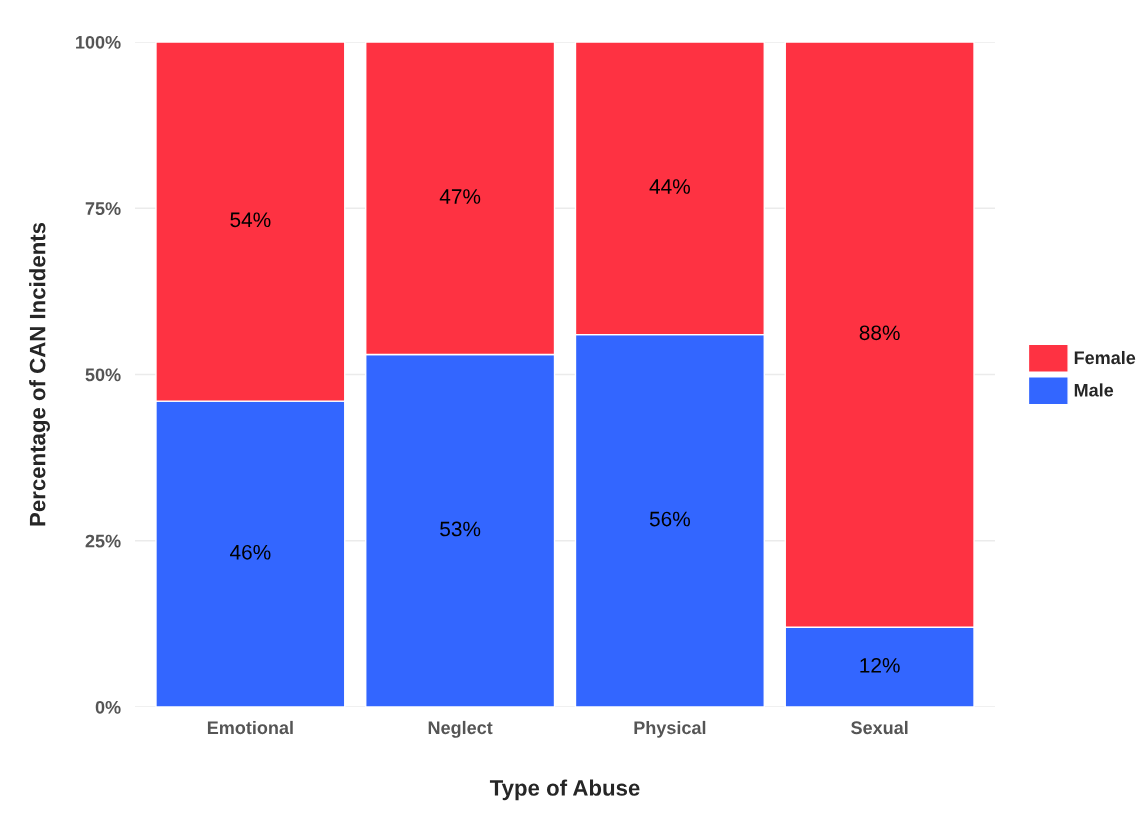 This screenshot has width=1147, height=830. Describe the element at coordinates (564, 790) in the screenshot. I see `x-axis-title: Type of Abuse` at that location.